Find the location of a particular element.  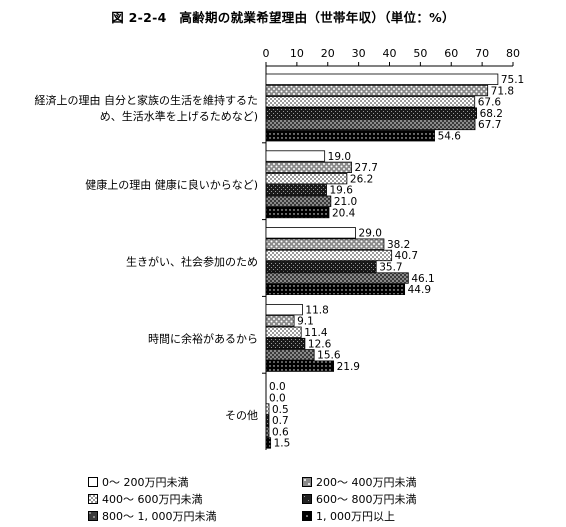

legend-item: 1, 000万円以上 is located at coordinates (348, 516).